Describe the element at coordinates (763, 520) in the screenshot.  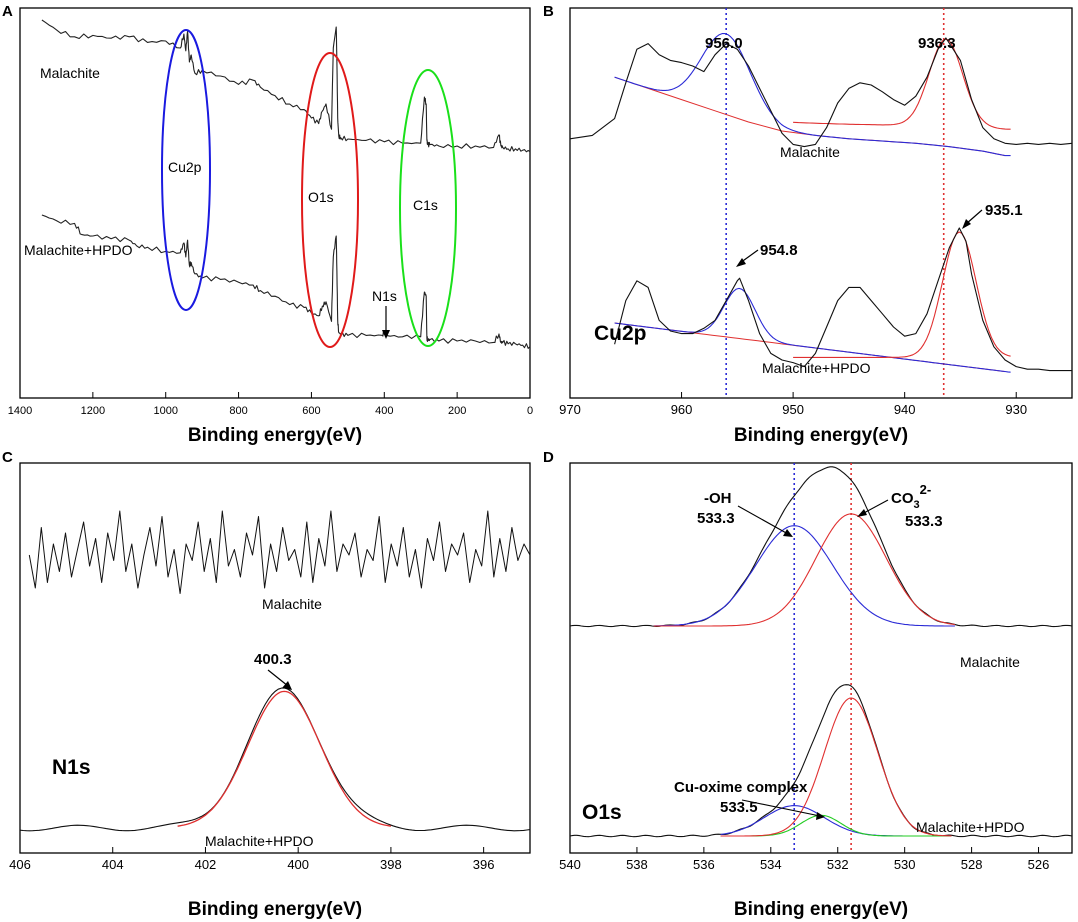
I see `arrow-oh-line` at that location.